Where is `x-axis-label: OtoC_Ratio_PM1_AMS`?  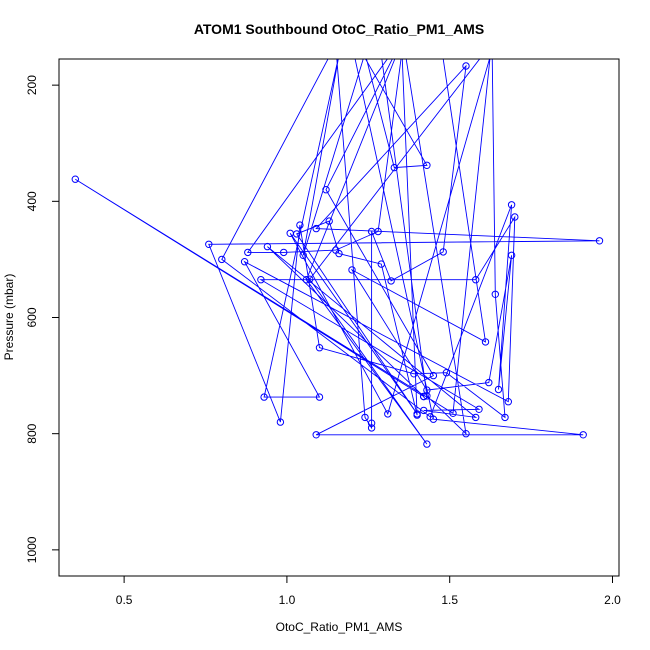 x-axis-label: OtoC_Ratio_PM1_AMS is located at coordinates (339, 627).